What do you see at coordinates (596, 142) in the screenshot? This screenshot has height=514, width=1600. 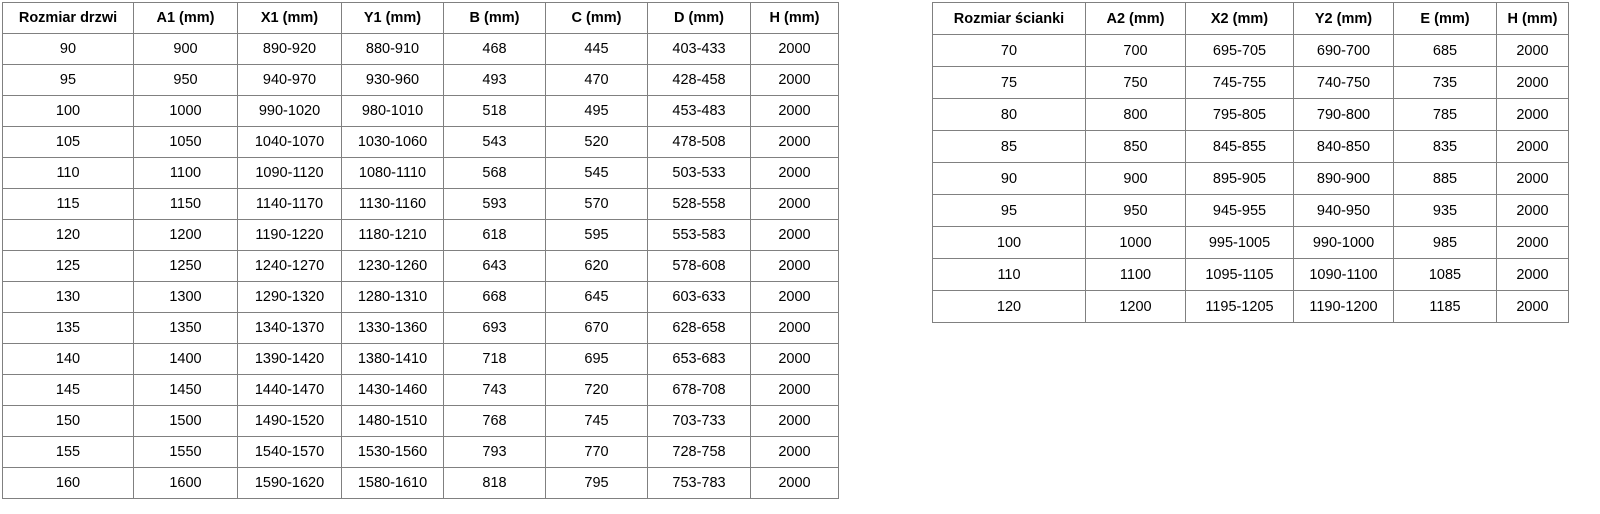 I see `table-cell: 520` at bounding box center [596, 142].